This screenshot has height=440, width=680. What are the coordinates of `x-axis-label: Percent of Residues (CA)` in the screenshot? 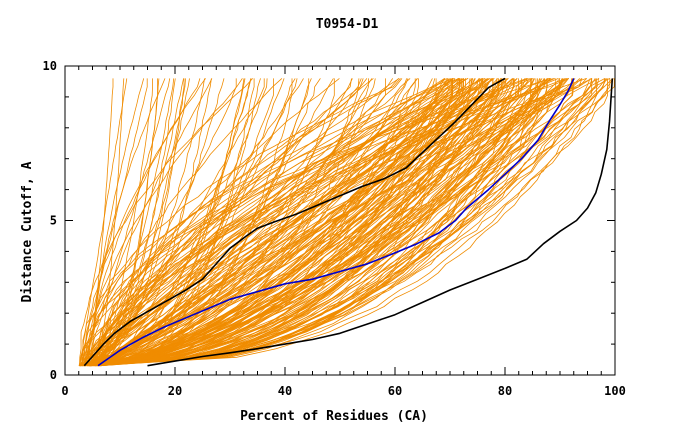 It's located at (334, 416).